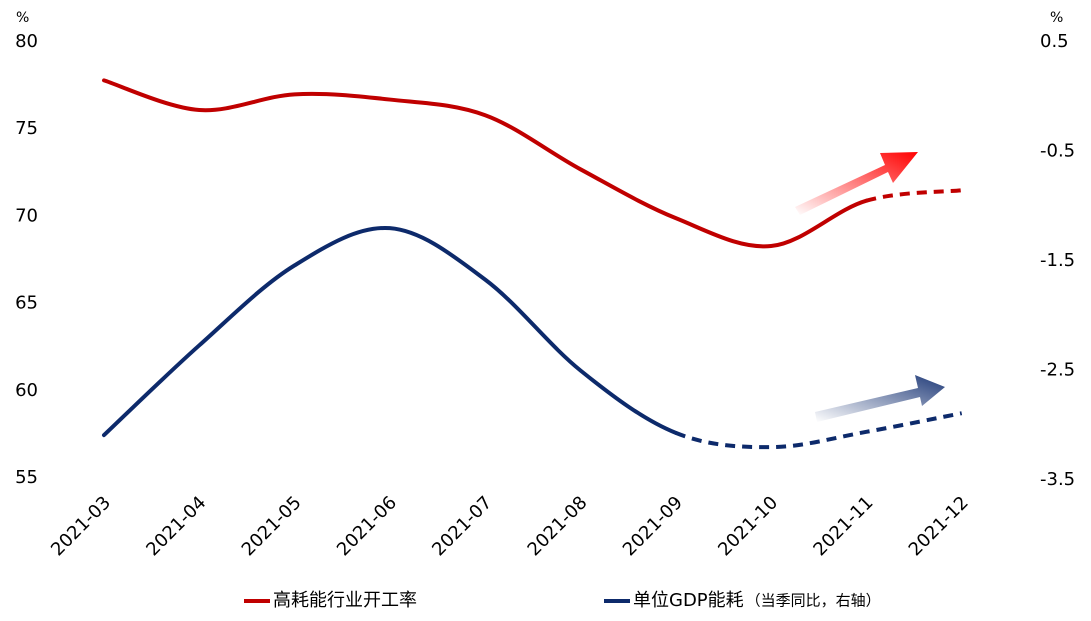  What do you see at coordinates (176, 526) in the screenshot?
I see `x-tick-label: 2021-04` at bounding box center [176, 526].